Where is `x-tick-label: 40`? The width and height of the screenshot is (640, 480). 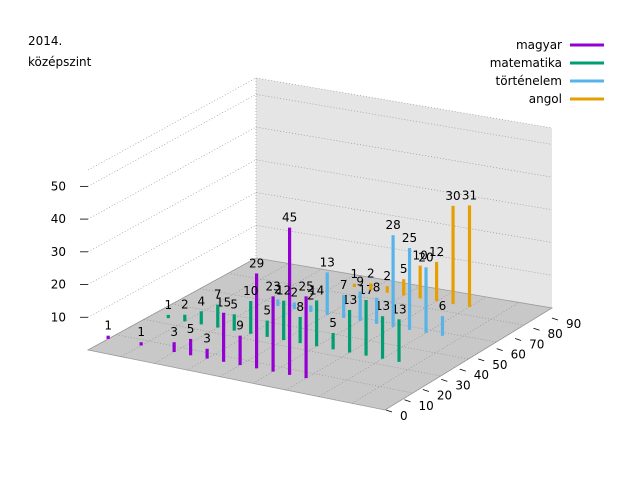
x-tick-label: 40 is located at coordinates (481, 375).